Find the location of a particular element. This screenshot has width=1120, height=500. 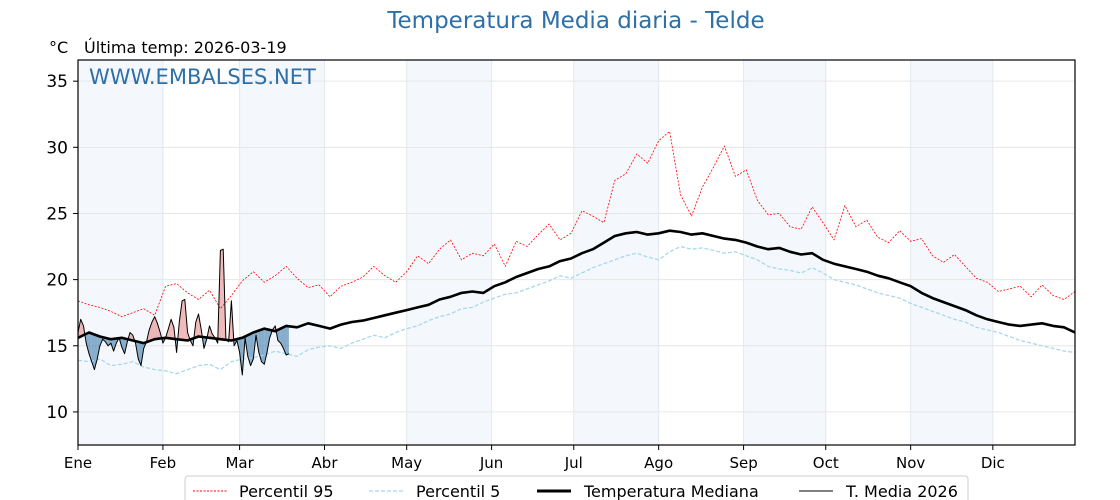

legend-label-median: Temperatura Mediana is located at coordinates (671, 491).